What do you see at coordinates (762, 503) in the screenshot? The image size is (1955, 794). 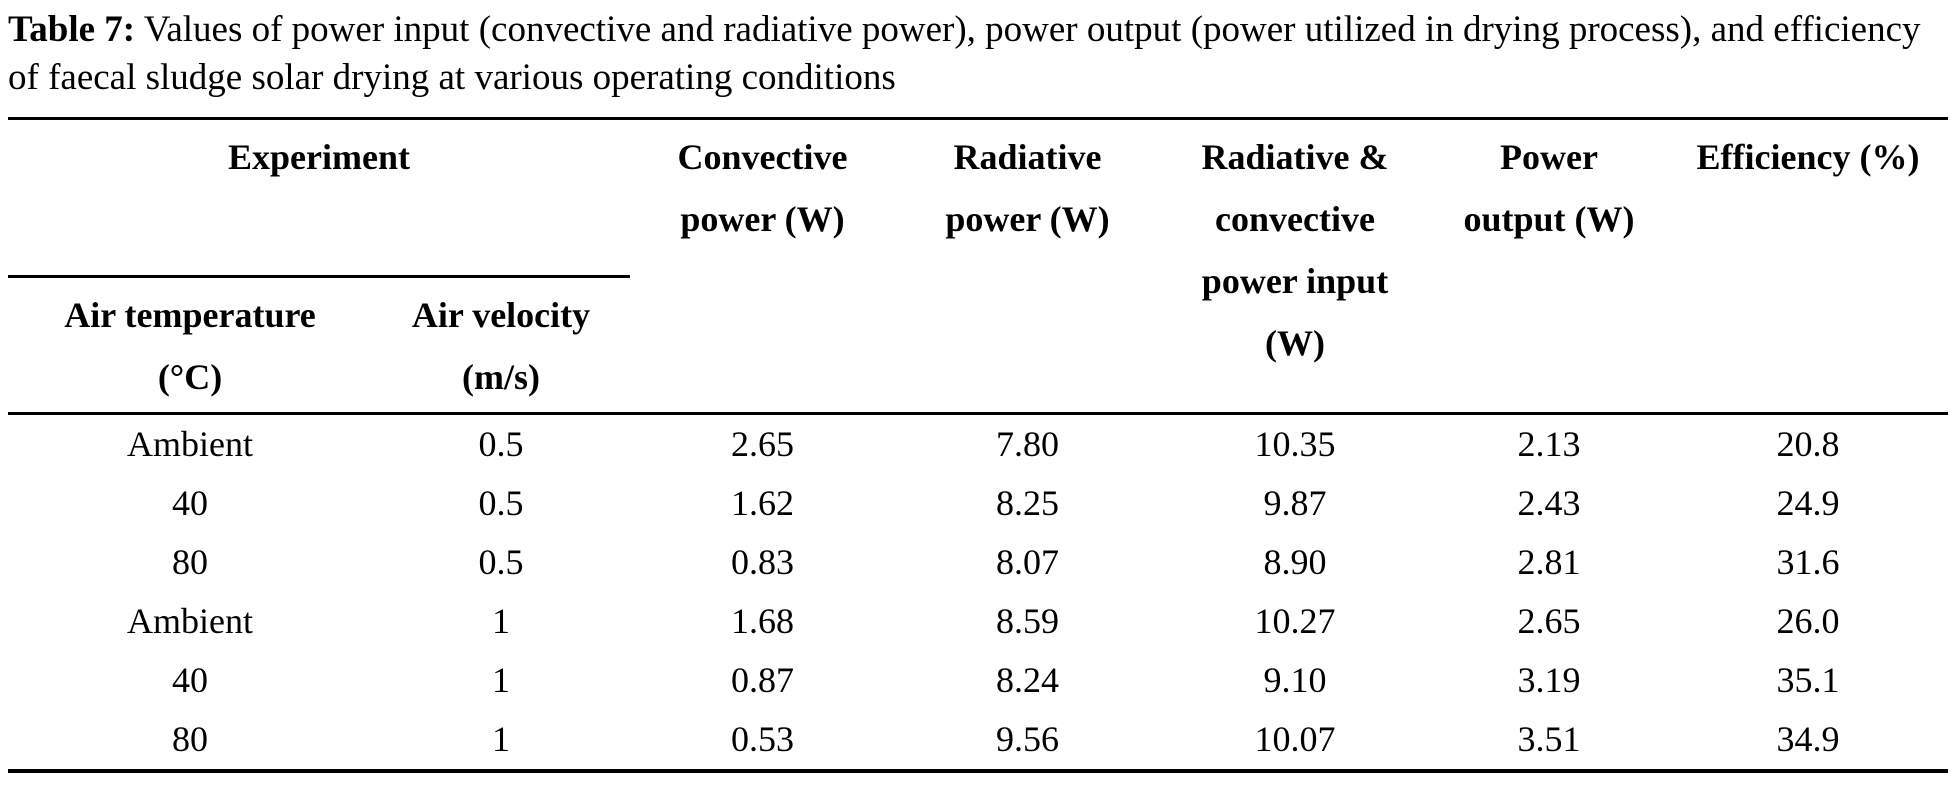 I see `cell-convective-power: 1.62` at bounding box center [762, 503].